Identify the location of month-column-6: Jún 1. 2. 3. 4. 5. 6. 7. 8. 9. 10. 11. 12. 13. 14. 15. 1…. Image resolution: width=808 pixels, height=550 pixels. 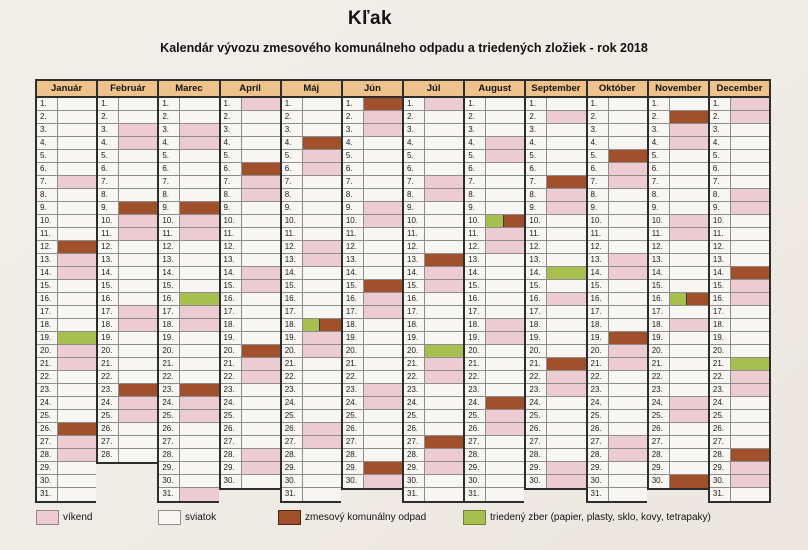
(371, 284).